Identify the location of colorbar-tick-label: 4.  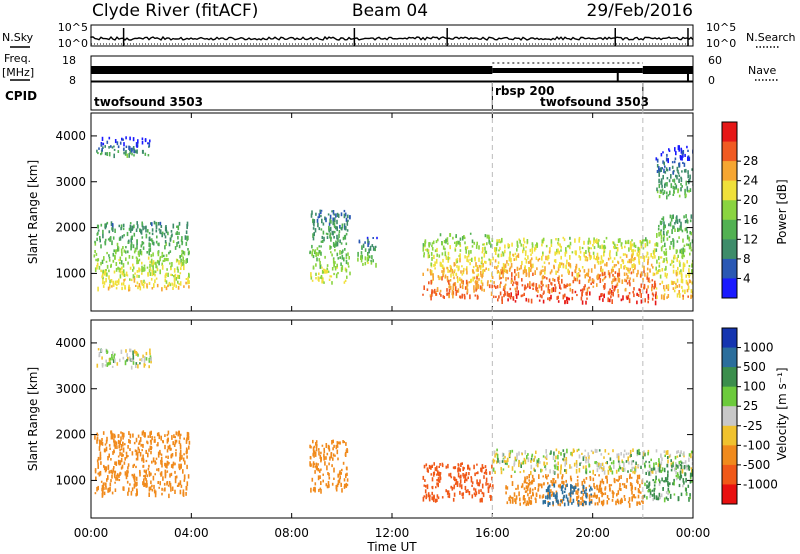
(747, 278).